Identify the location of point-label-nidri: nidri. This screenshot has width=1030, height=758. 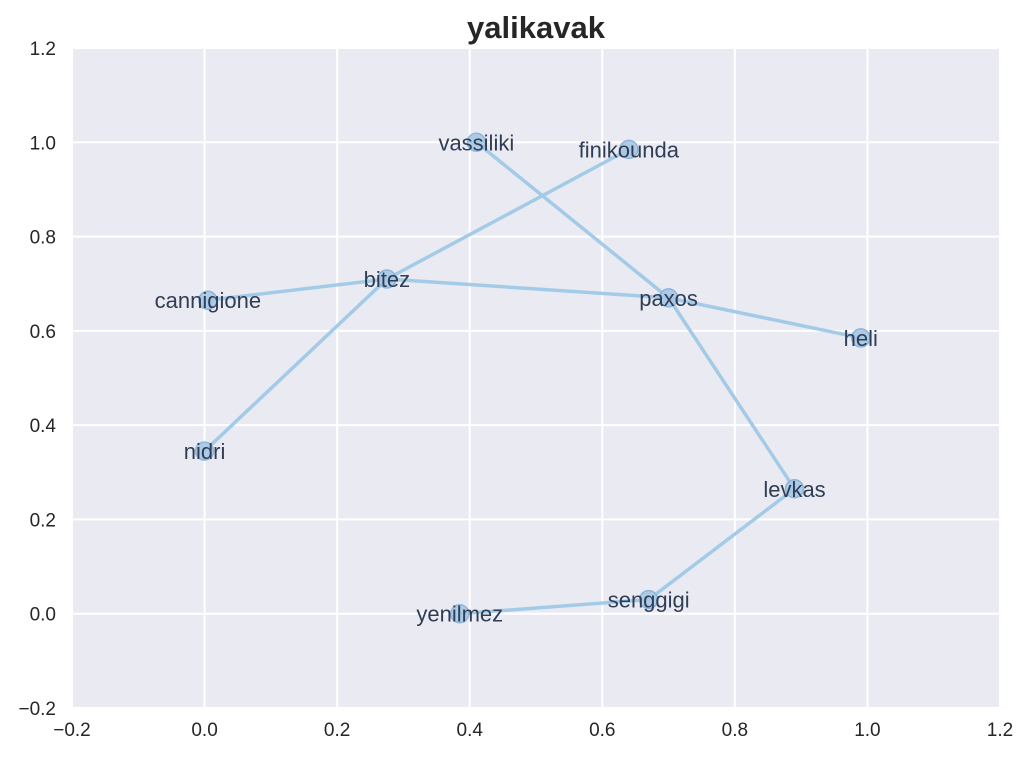
(205, 451).